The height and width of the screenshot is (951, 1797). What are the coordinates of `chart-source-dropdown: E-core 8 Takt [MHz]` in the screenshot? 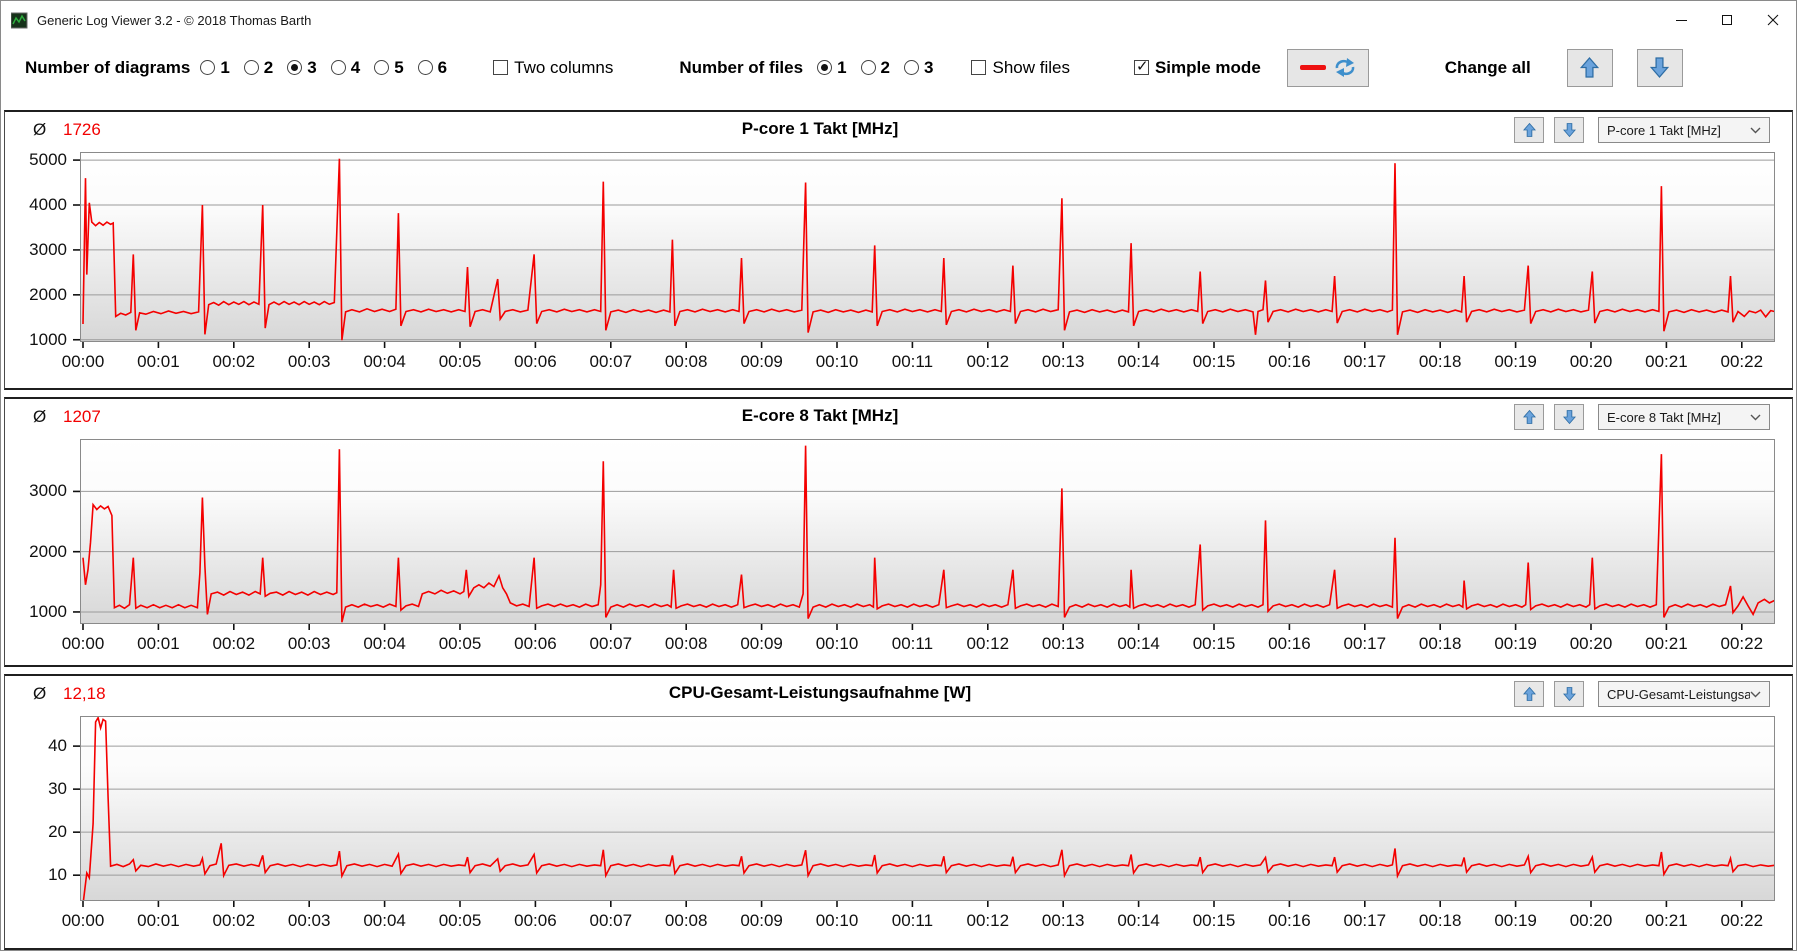 It's located at (1684, 417).